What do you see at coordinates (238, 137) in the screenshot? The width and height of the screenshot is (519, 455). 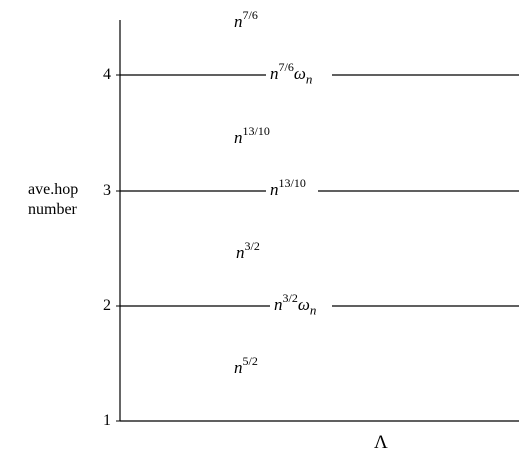 I see `region-label-3-4-base: n` at bounding box center [238, 137].